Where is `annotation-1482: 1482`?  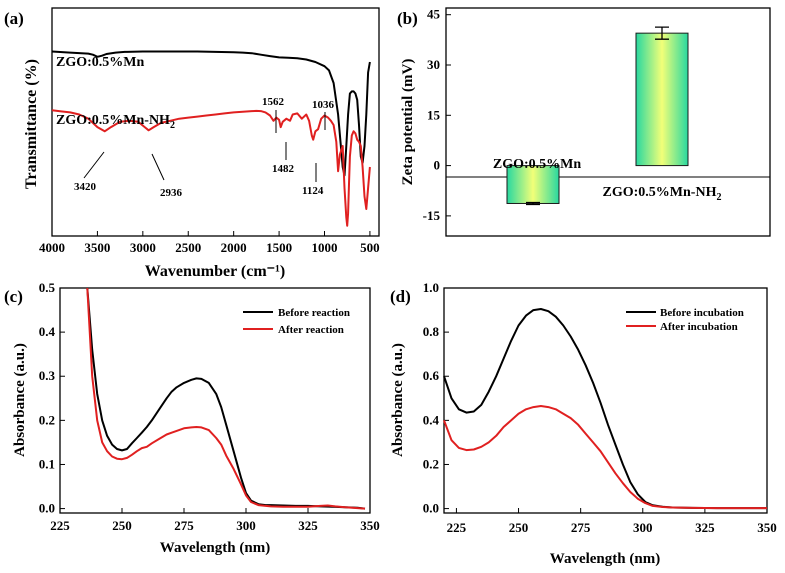 annotation-1482: 1482 is located at coordinates (283, 169).